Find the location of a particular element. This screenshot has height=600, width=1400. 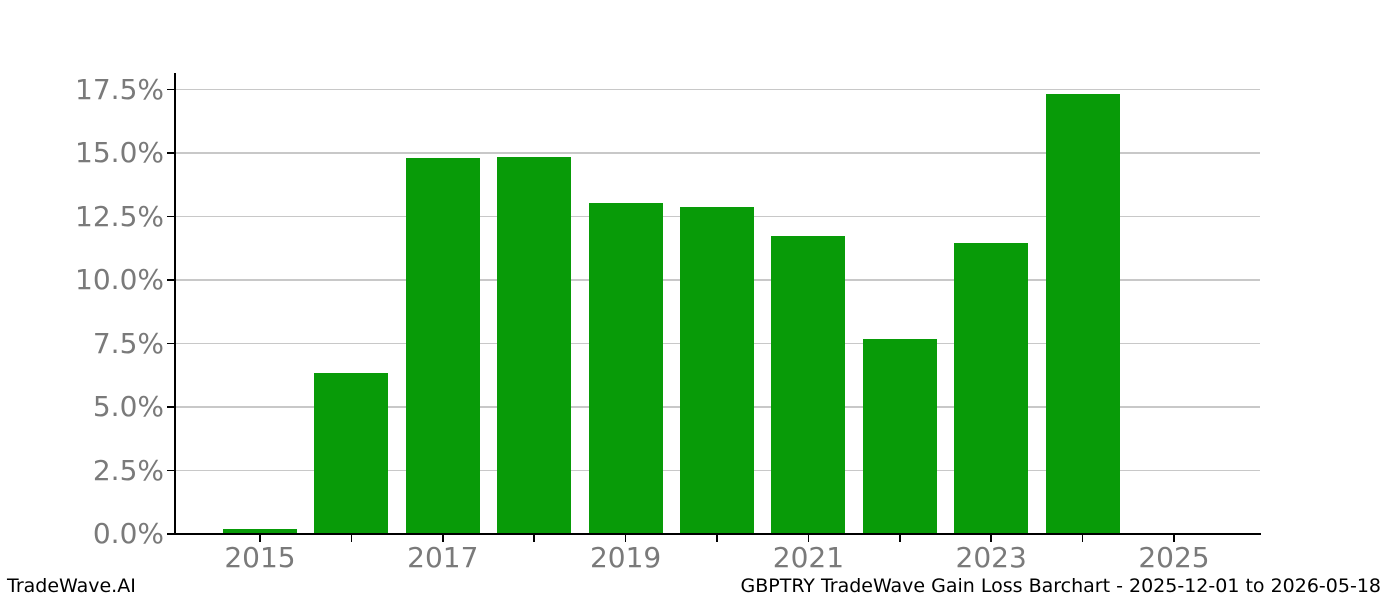

y-tick-label: 12.5% is located at coordinates (119, 216).